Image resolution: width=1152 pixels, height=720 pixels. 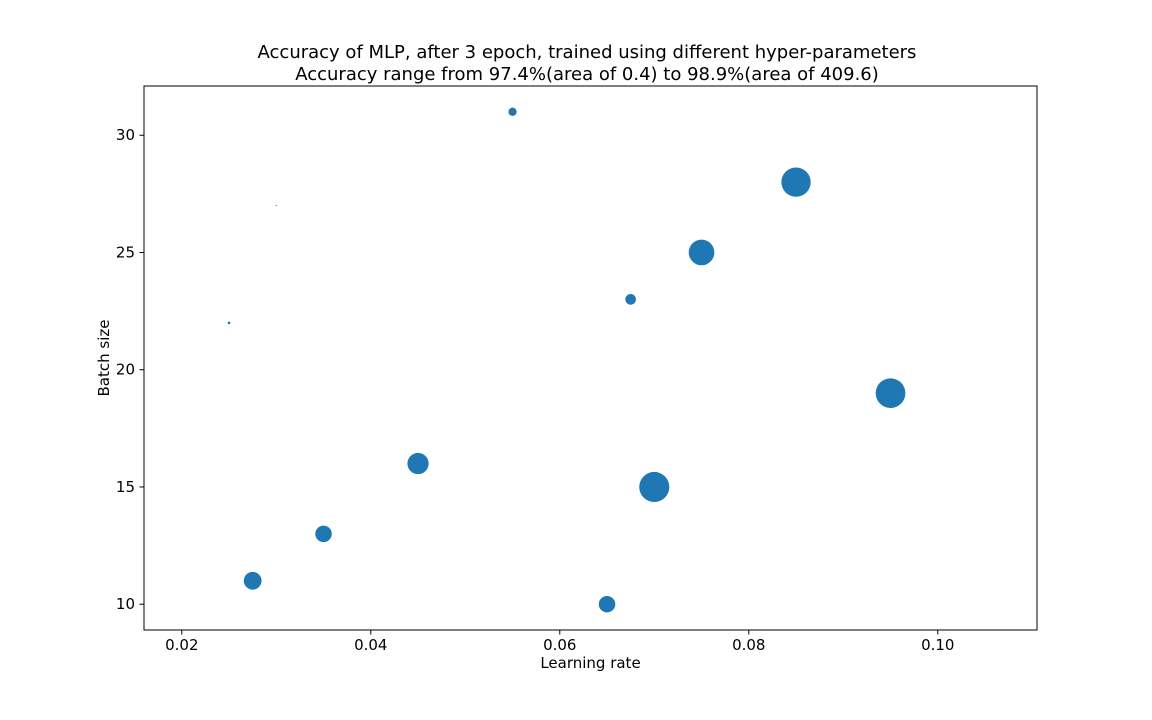 I want to click on x-tick-label-2: 0.06, so click(x=559, y=645).